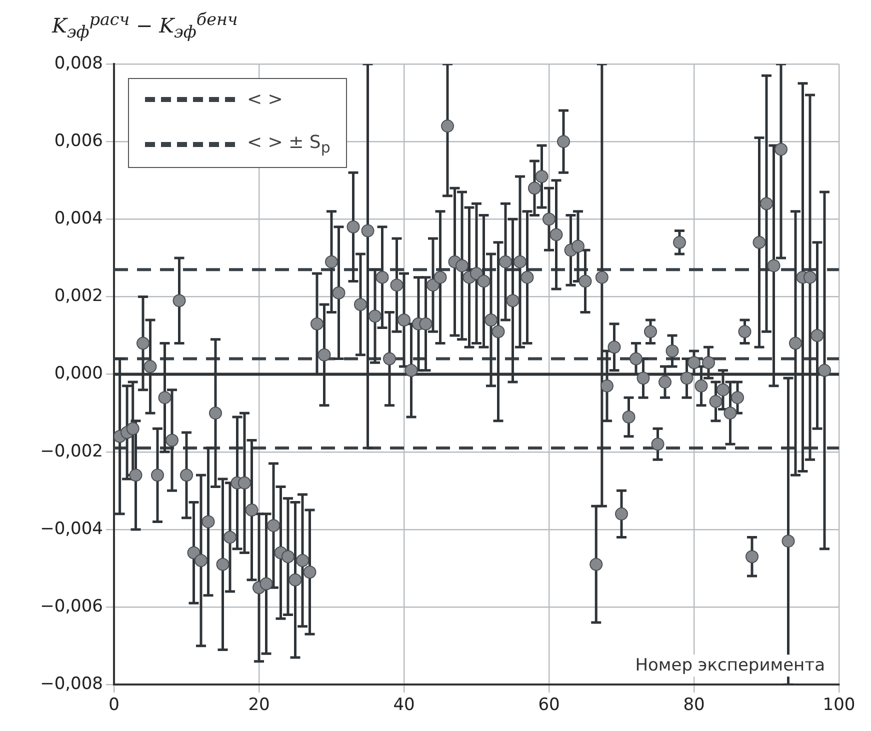 This screenshot has width=871, height=731. What do you see at coordinates (78, 374) in the screenshot?
I see `y-tick-label: 0,000` at bounding box center [78, 374].